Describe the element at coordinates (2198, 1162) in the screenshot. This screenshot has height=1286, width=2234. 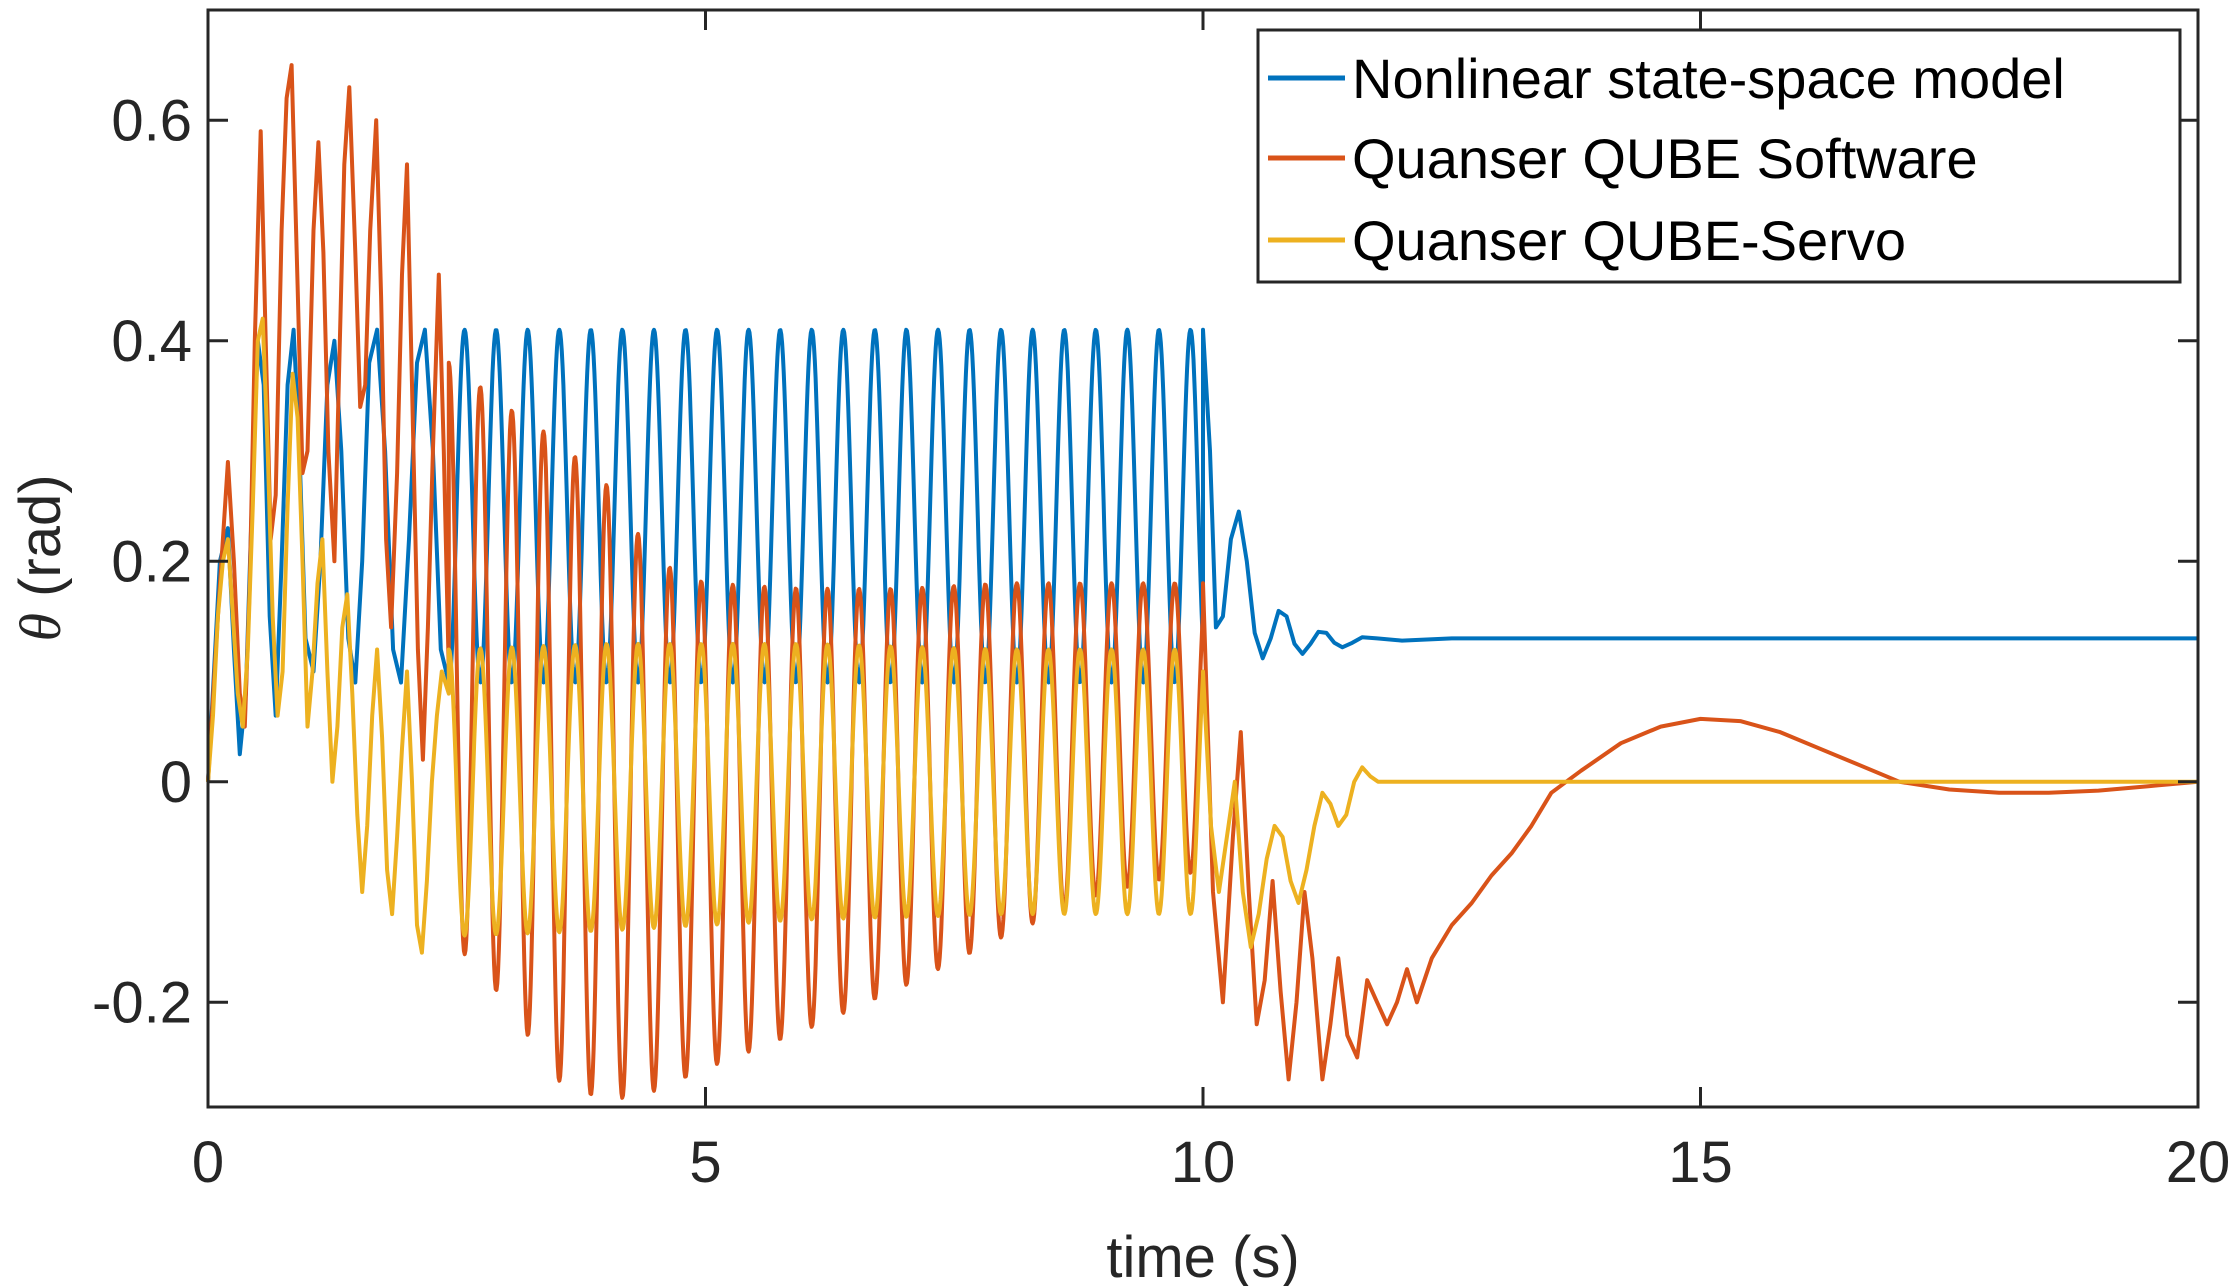
I see `x-tick-label: 20` at that location.